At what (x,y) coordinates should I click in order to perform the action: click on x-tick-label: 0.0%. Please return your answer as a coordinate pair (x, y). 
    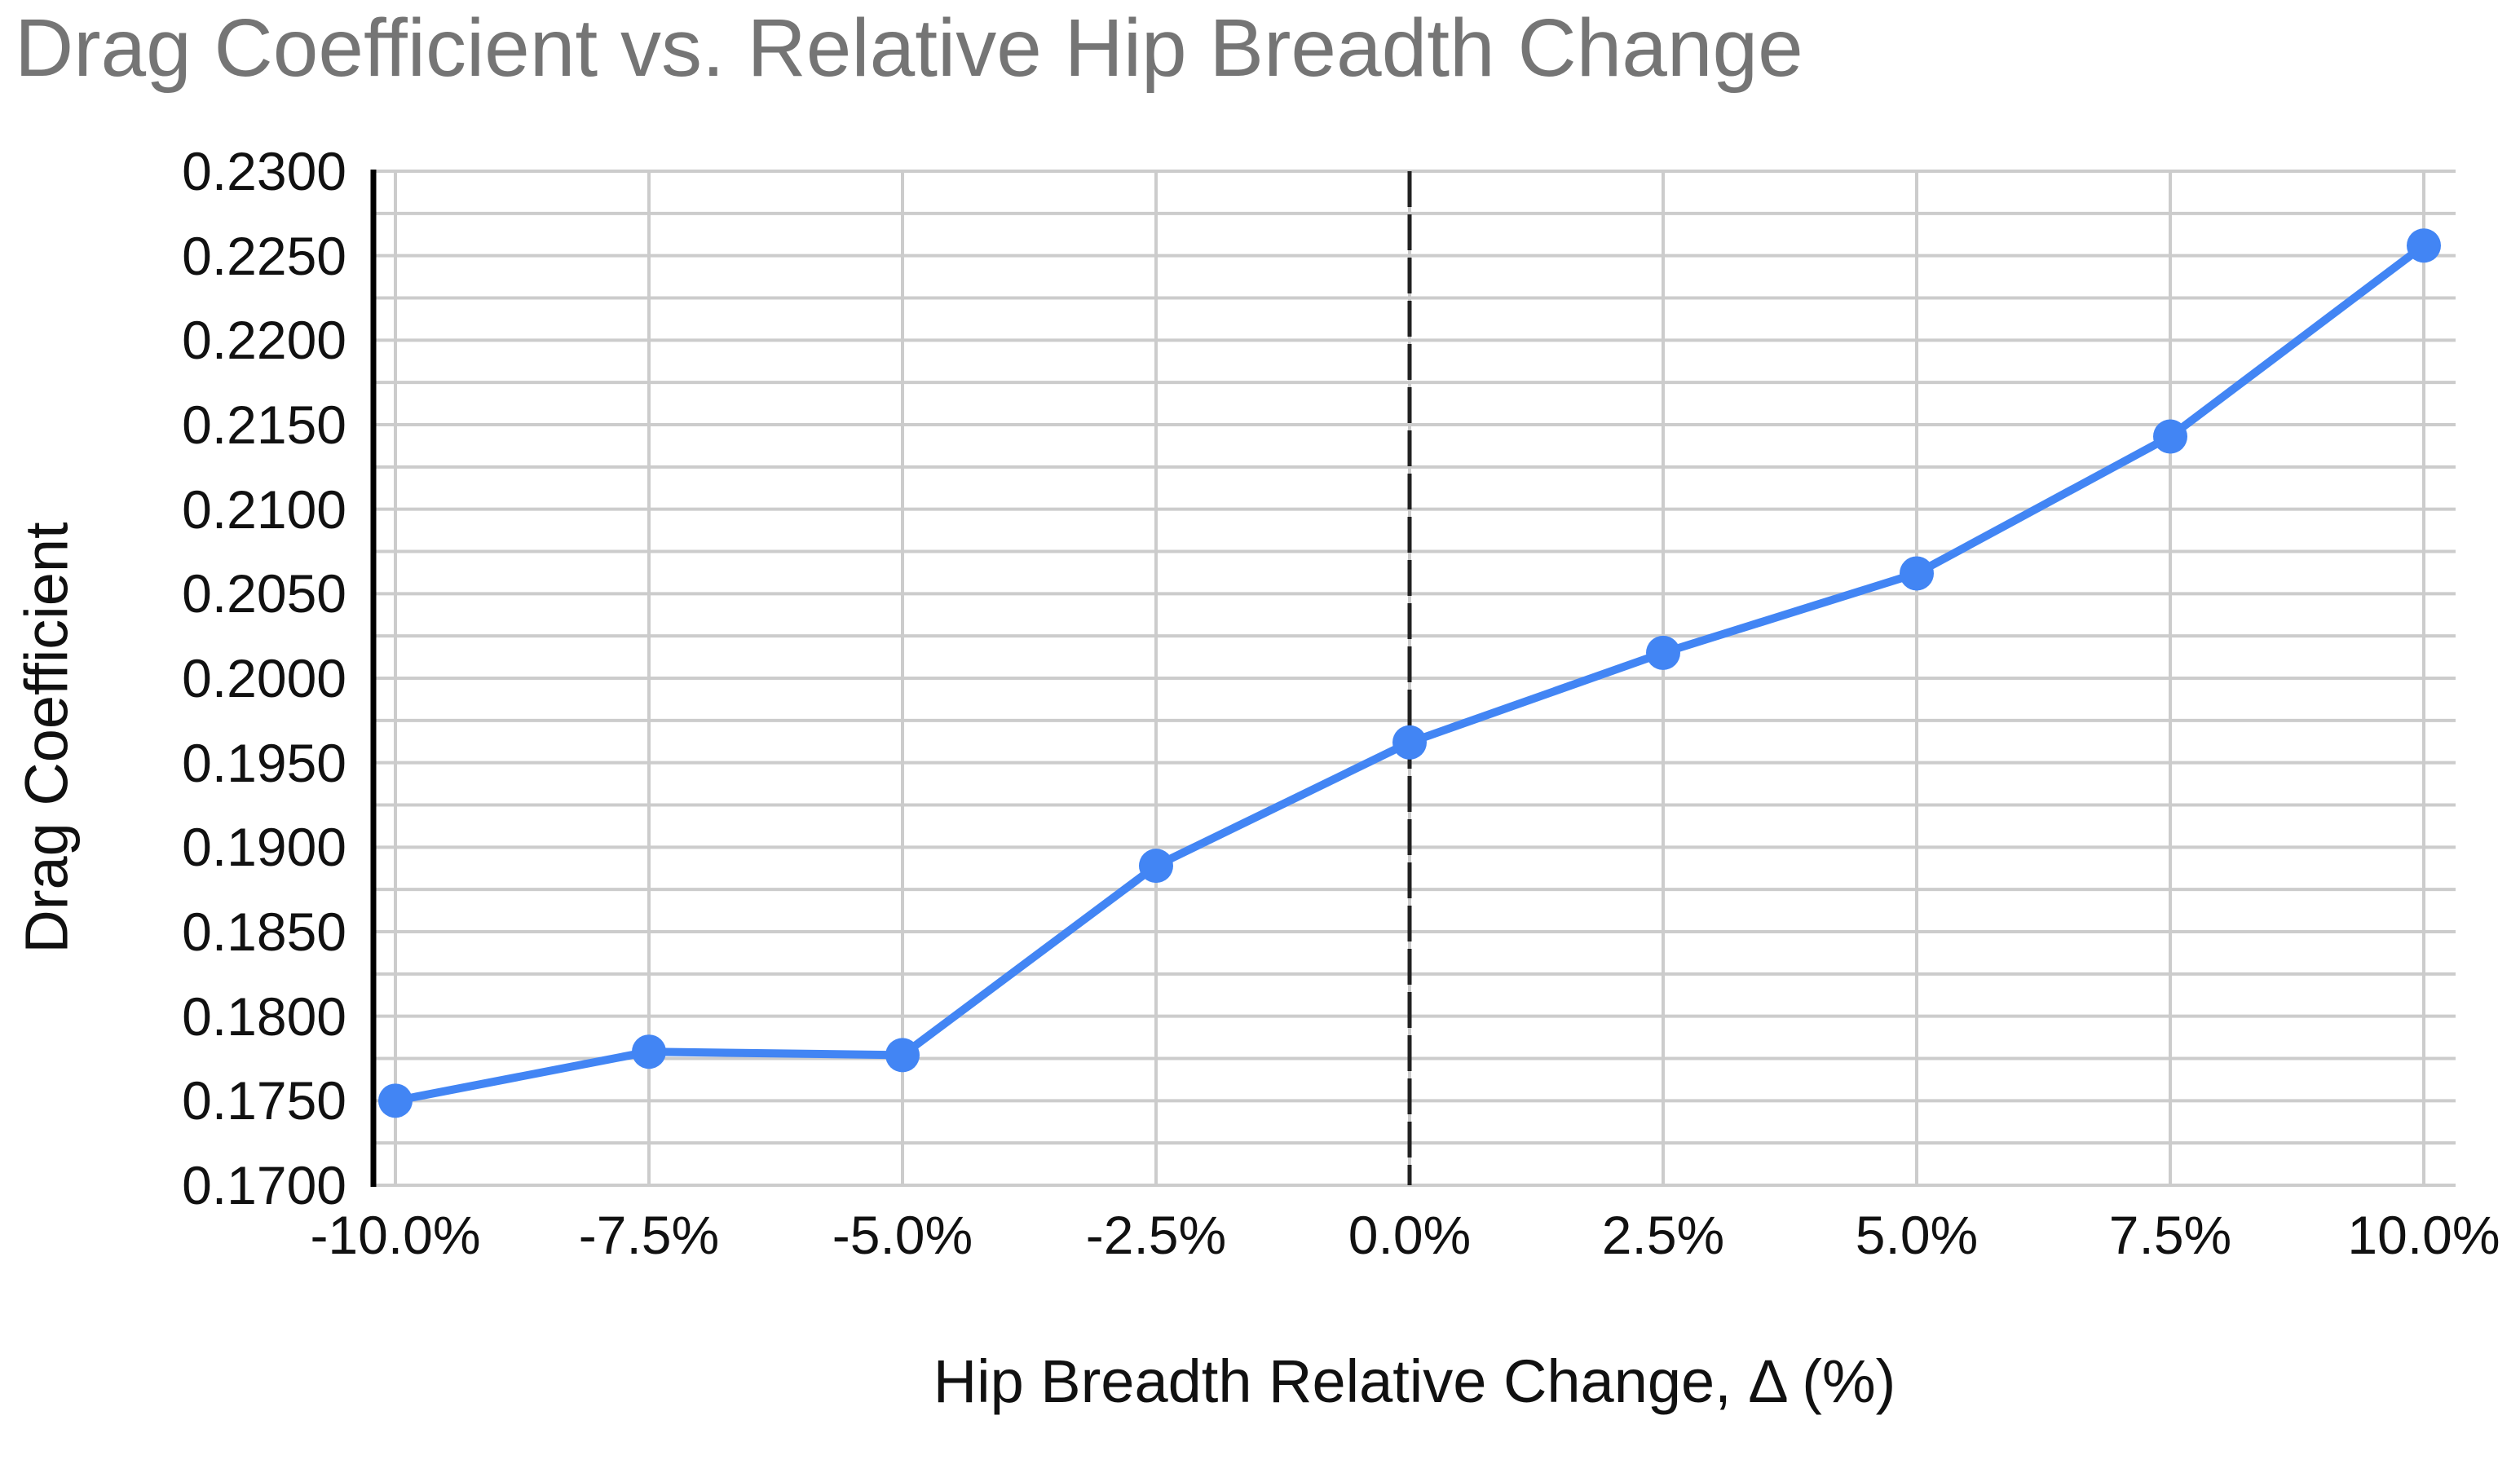
    Looking at the image, I should click on (1410, 1235).